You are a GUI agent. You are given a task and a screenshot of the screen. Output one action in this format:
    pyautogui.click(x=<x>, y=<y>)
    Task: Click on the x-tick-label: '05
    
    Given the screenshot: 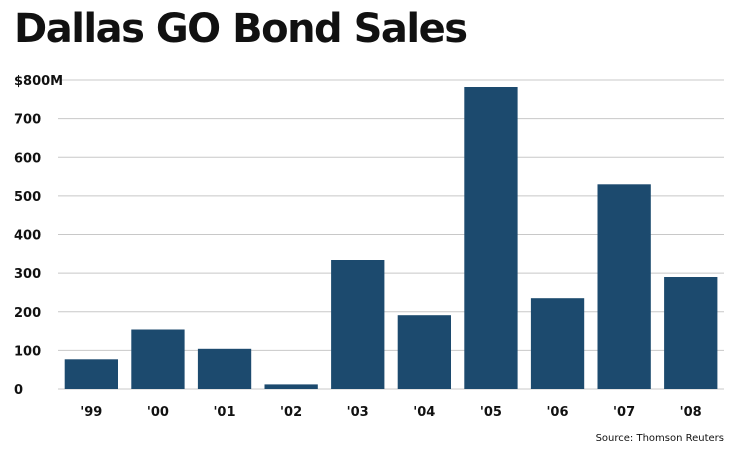 What is the action you would take?
    pyautogui.click(x=491, y=412)
    